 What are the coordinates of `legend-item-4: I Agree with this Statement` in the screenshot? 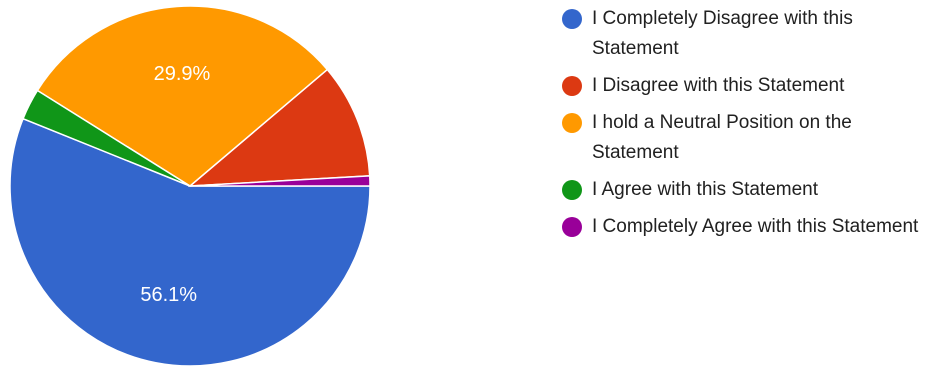 It's located at (745, 190).